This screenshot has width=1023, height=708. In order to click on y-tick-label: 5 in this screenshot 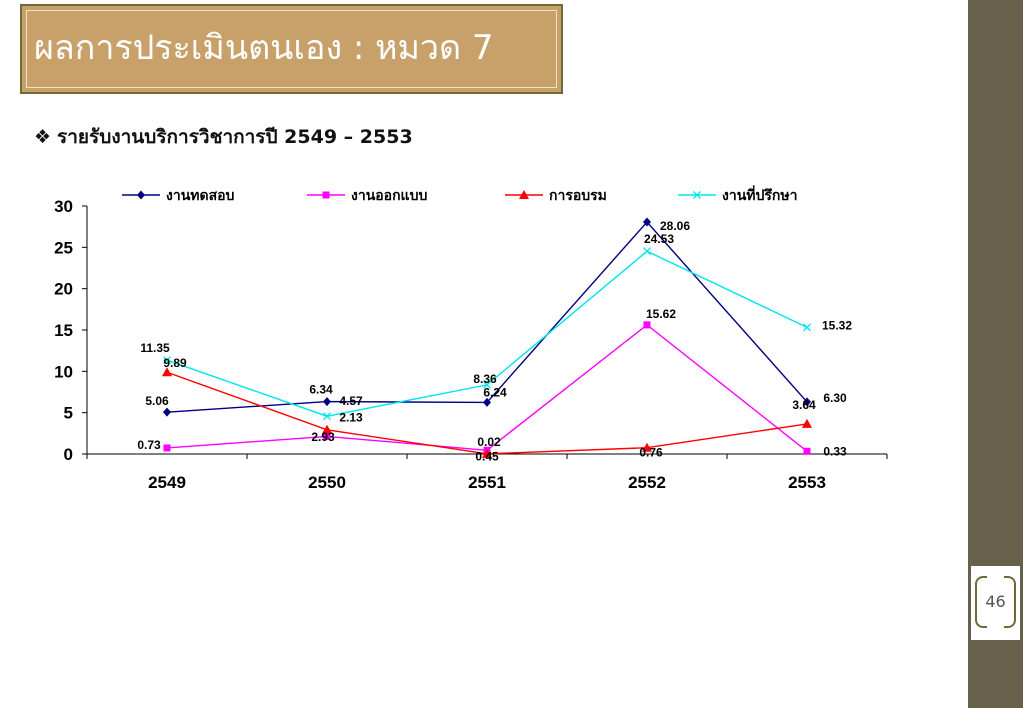, I will do `click(68, 413)`.